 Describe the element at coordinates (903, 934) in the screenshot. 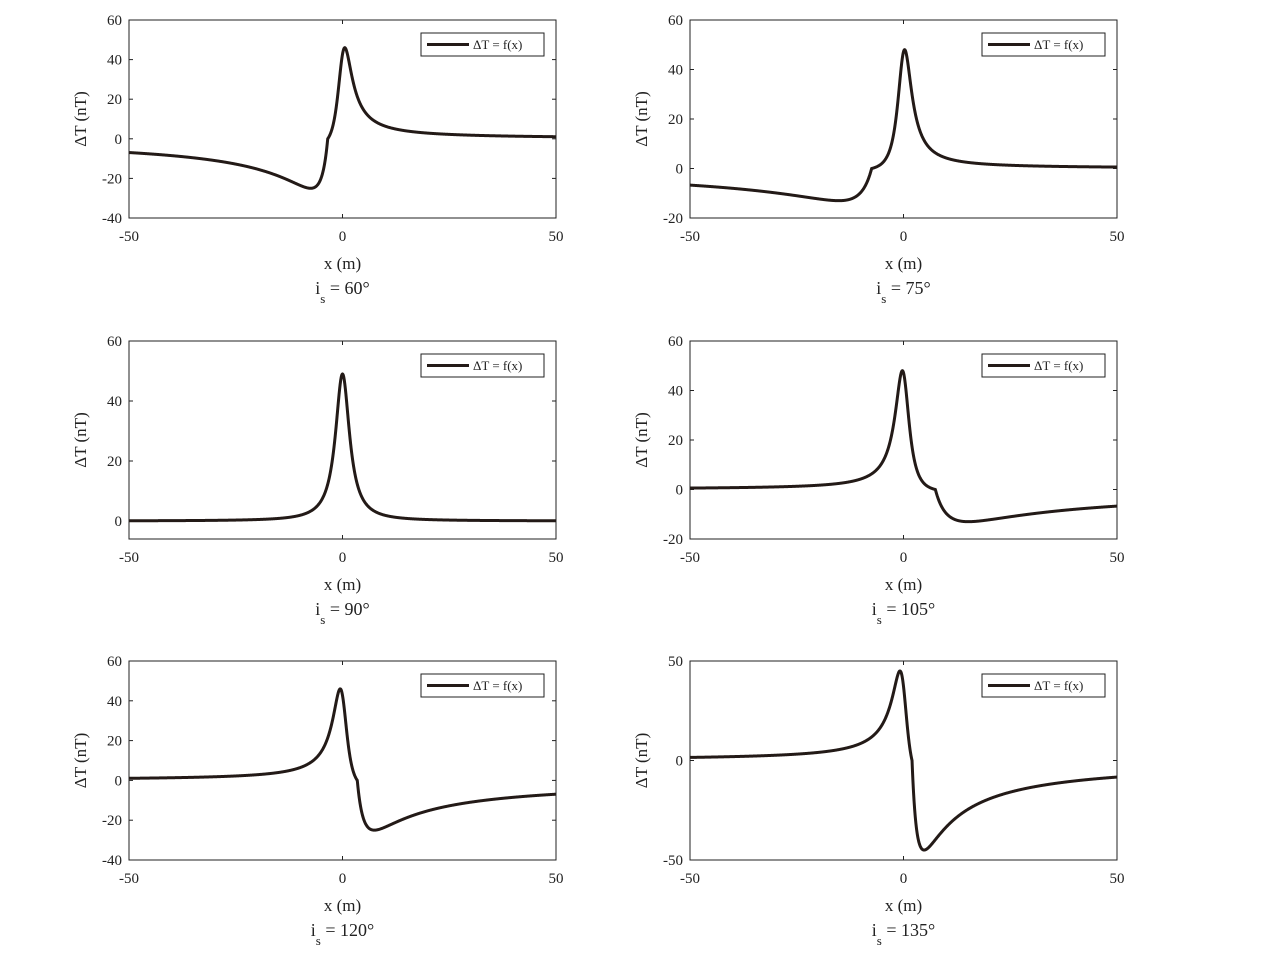

I see `panel-caption: is = 135°` at that location.